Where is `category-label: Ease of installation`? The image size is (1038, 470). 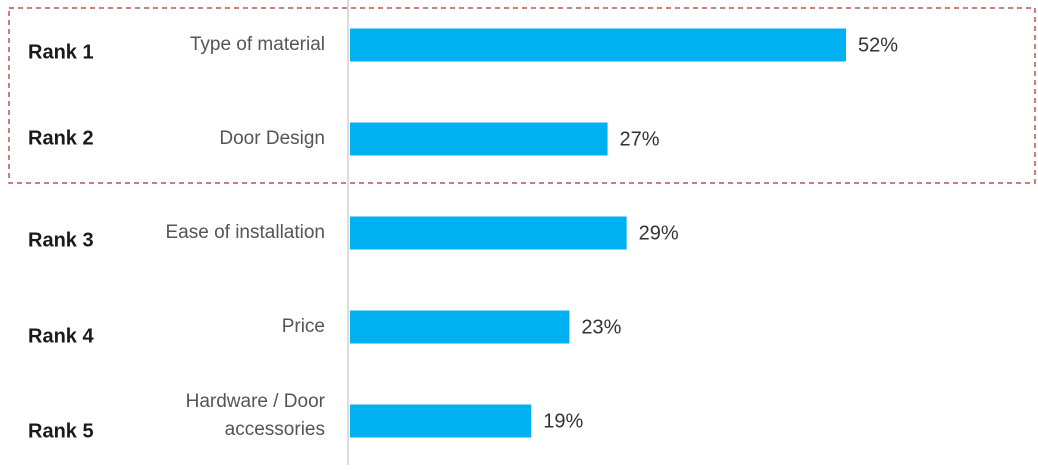 category-label: Ease of installation is located at coordinates (246, 232).